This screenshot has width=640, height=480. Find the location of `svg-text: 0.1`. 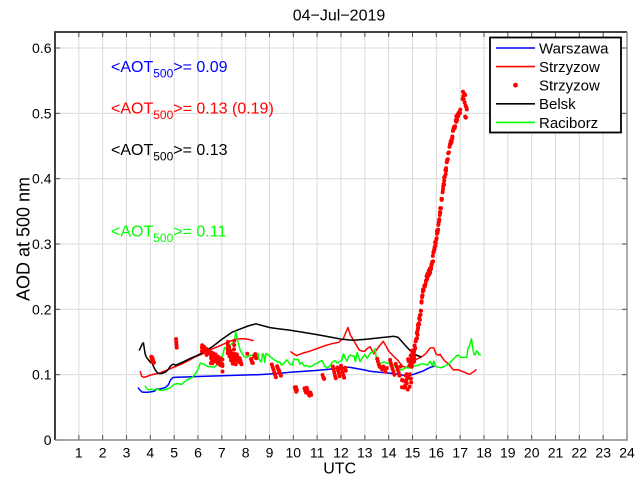

svg-text: 0.1 is located at coordinates (42, 375).